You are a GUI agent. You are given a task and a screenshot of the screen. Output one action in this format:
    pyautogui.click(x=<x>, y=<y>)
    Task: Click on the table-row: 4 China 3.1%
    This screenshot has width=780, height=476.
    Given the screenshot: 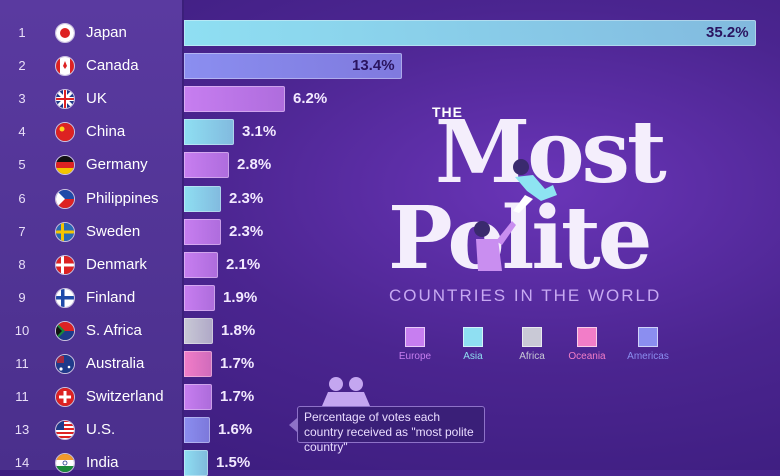 What is the action you would take?
    pyautogui.click(x=390, y=132)
    